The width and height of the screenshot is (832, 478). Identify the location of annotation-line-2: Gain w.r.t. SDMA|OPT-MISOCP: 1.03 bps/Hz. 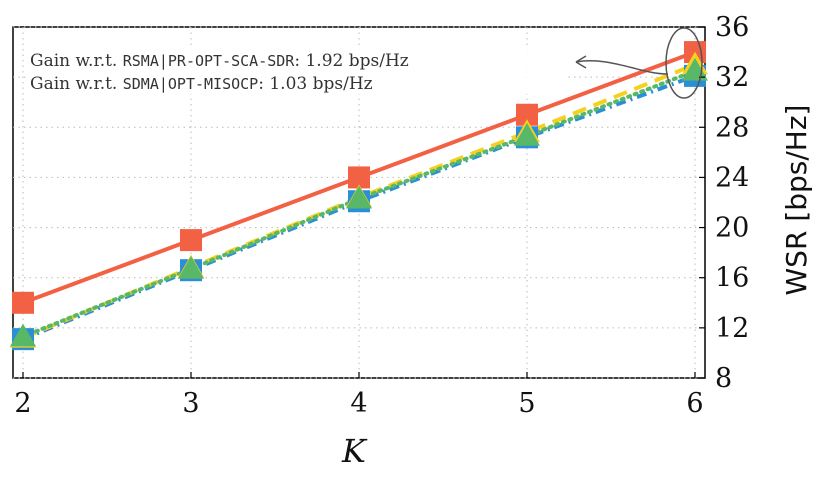
(201, 84).